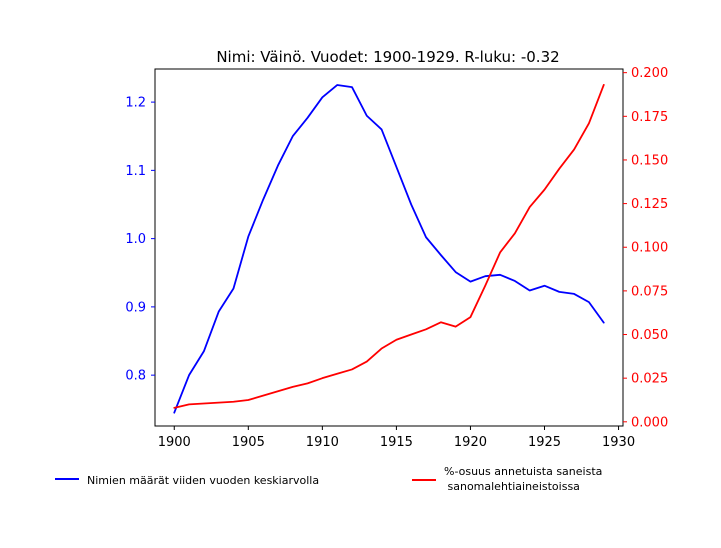 This screenshot has height=548, width=721. I want to click on right-tick-label: 0.050, so click(649, 335).